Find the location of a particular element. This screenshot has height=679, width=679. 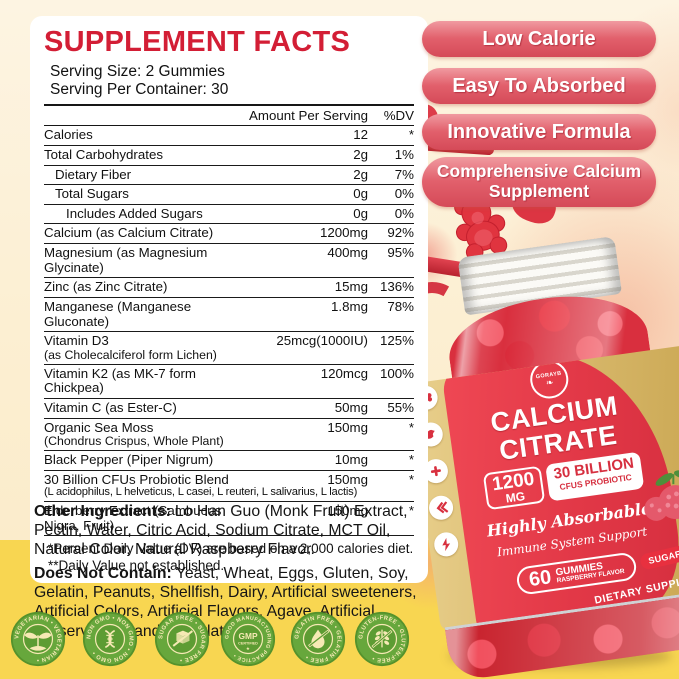

count-value: 60 is located at coordinates (540, 579).